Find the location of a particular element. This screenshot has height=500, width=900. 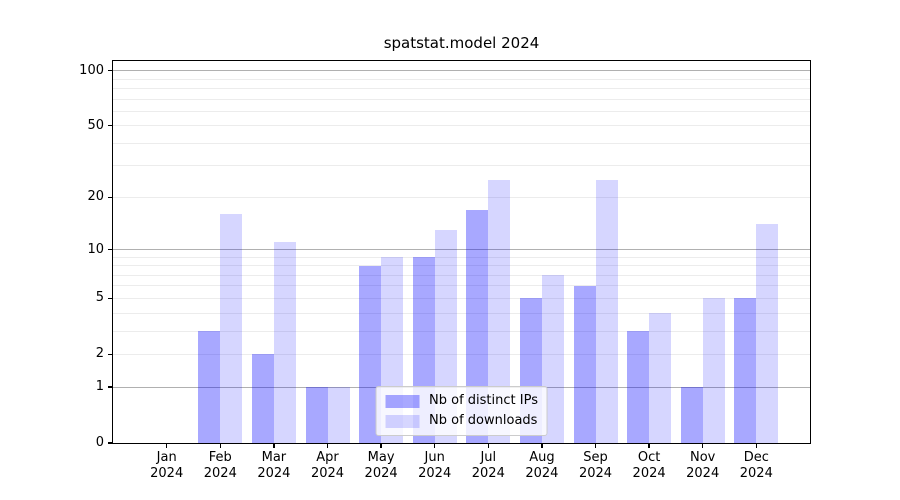

y-tick-label: 10 is located at coordinates (95, 249).